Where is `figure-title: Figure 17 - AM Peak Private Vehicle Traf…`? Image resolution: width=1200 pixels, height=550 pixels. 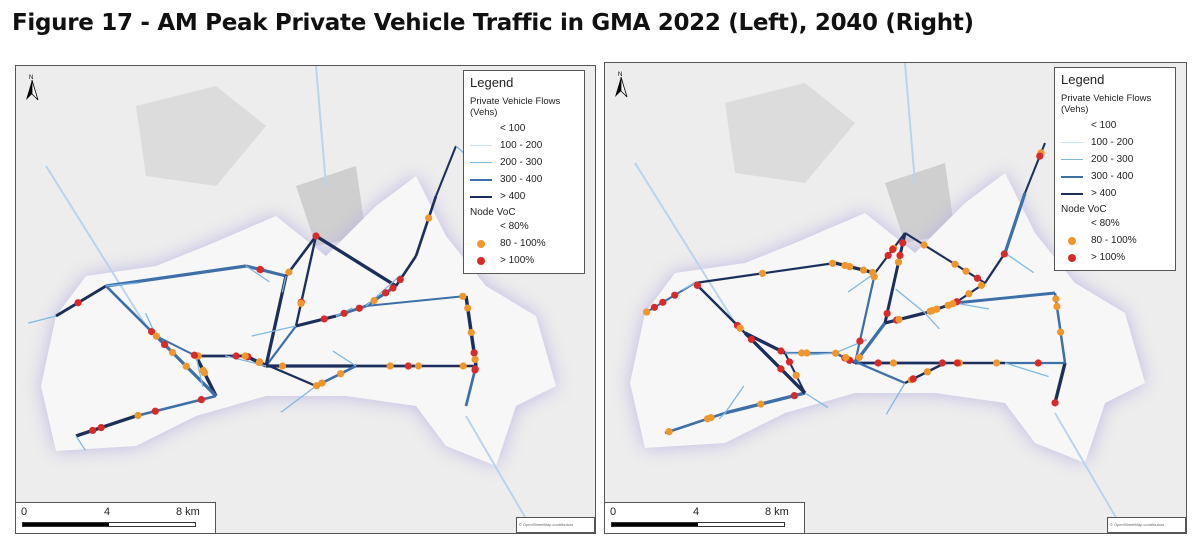 figure-title: Figure 17 - AM Peak Private Vehicle Traf… is located at coordinates (493, 23).